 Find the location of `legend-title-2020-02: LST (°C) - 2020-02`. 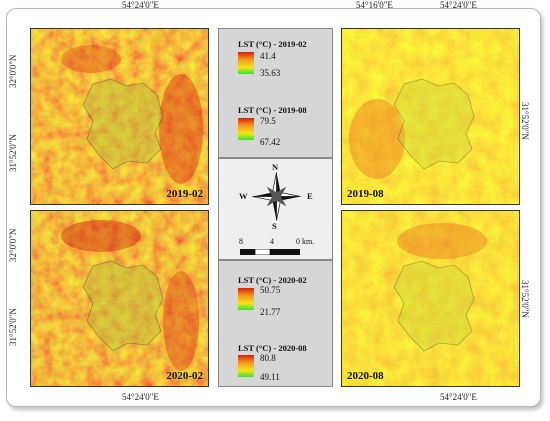

legend-title-2020-02: LST (°C) - 2020-02 is located at coordinates (272, 280).